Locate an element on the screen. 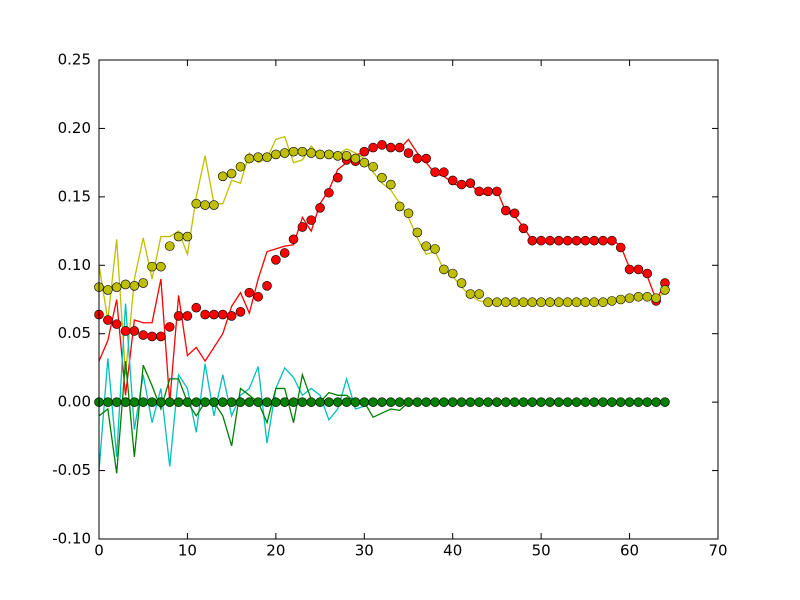 The height and width of the screenshot is (600, 800). x-tick-label: 40 is located at coordinates (452, 551).